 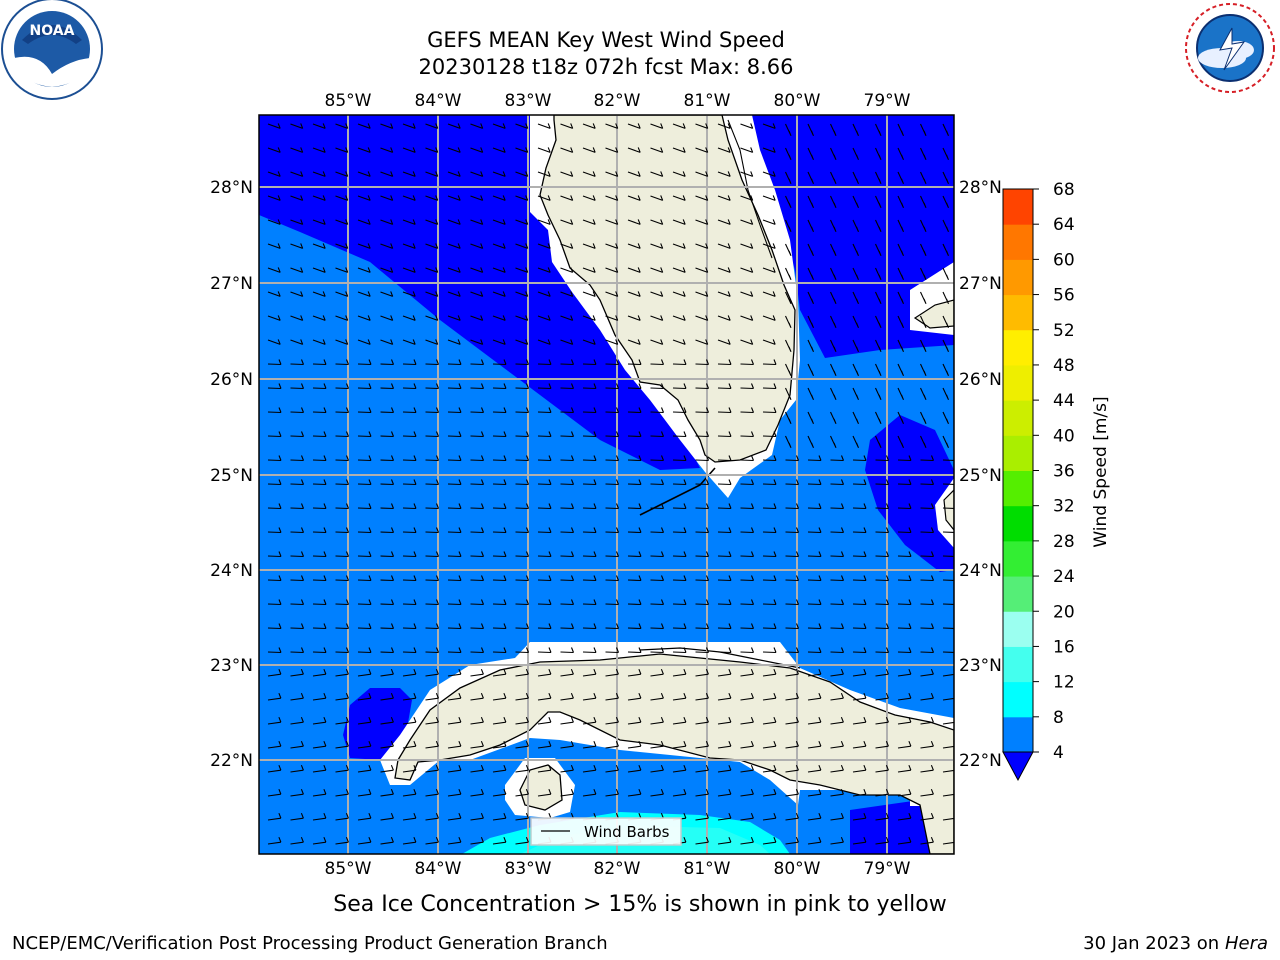 I want to click on colorbar-segment, so click(x=1018, y=699).